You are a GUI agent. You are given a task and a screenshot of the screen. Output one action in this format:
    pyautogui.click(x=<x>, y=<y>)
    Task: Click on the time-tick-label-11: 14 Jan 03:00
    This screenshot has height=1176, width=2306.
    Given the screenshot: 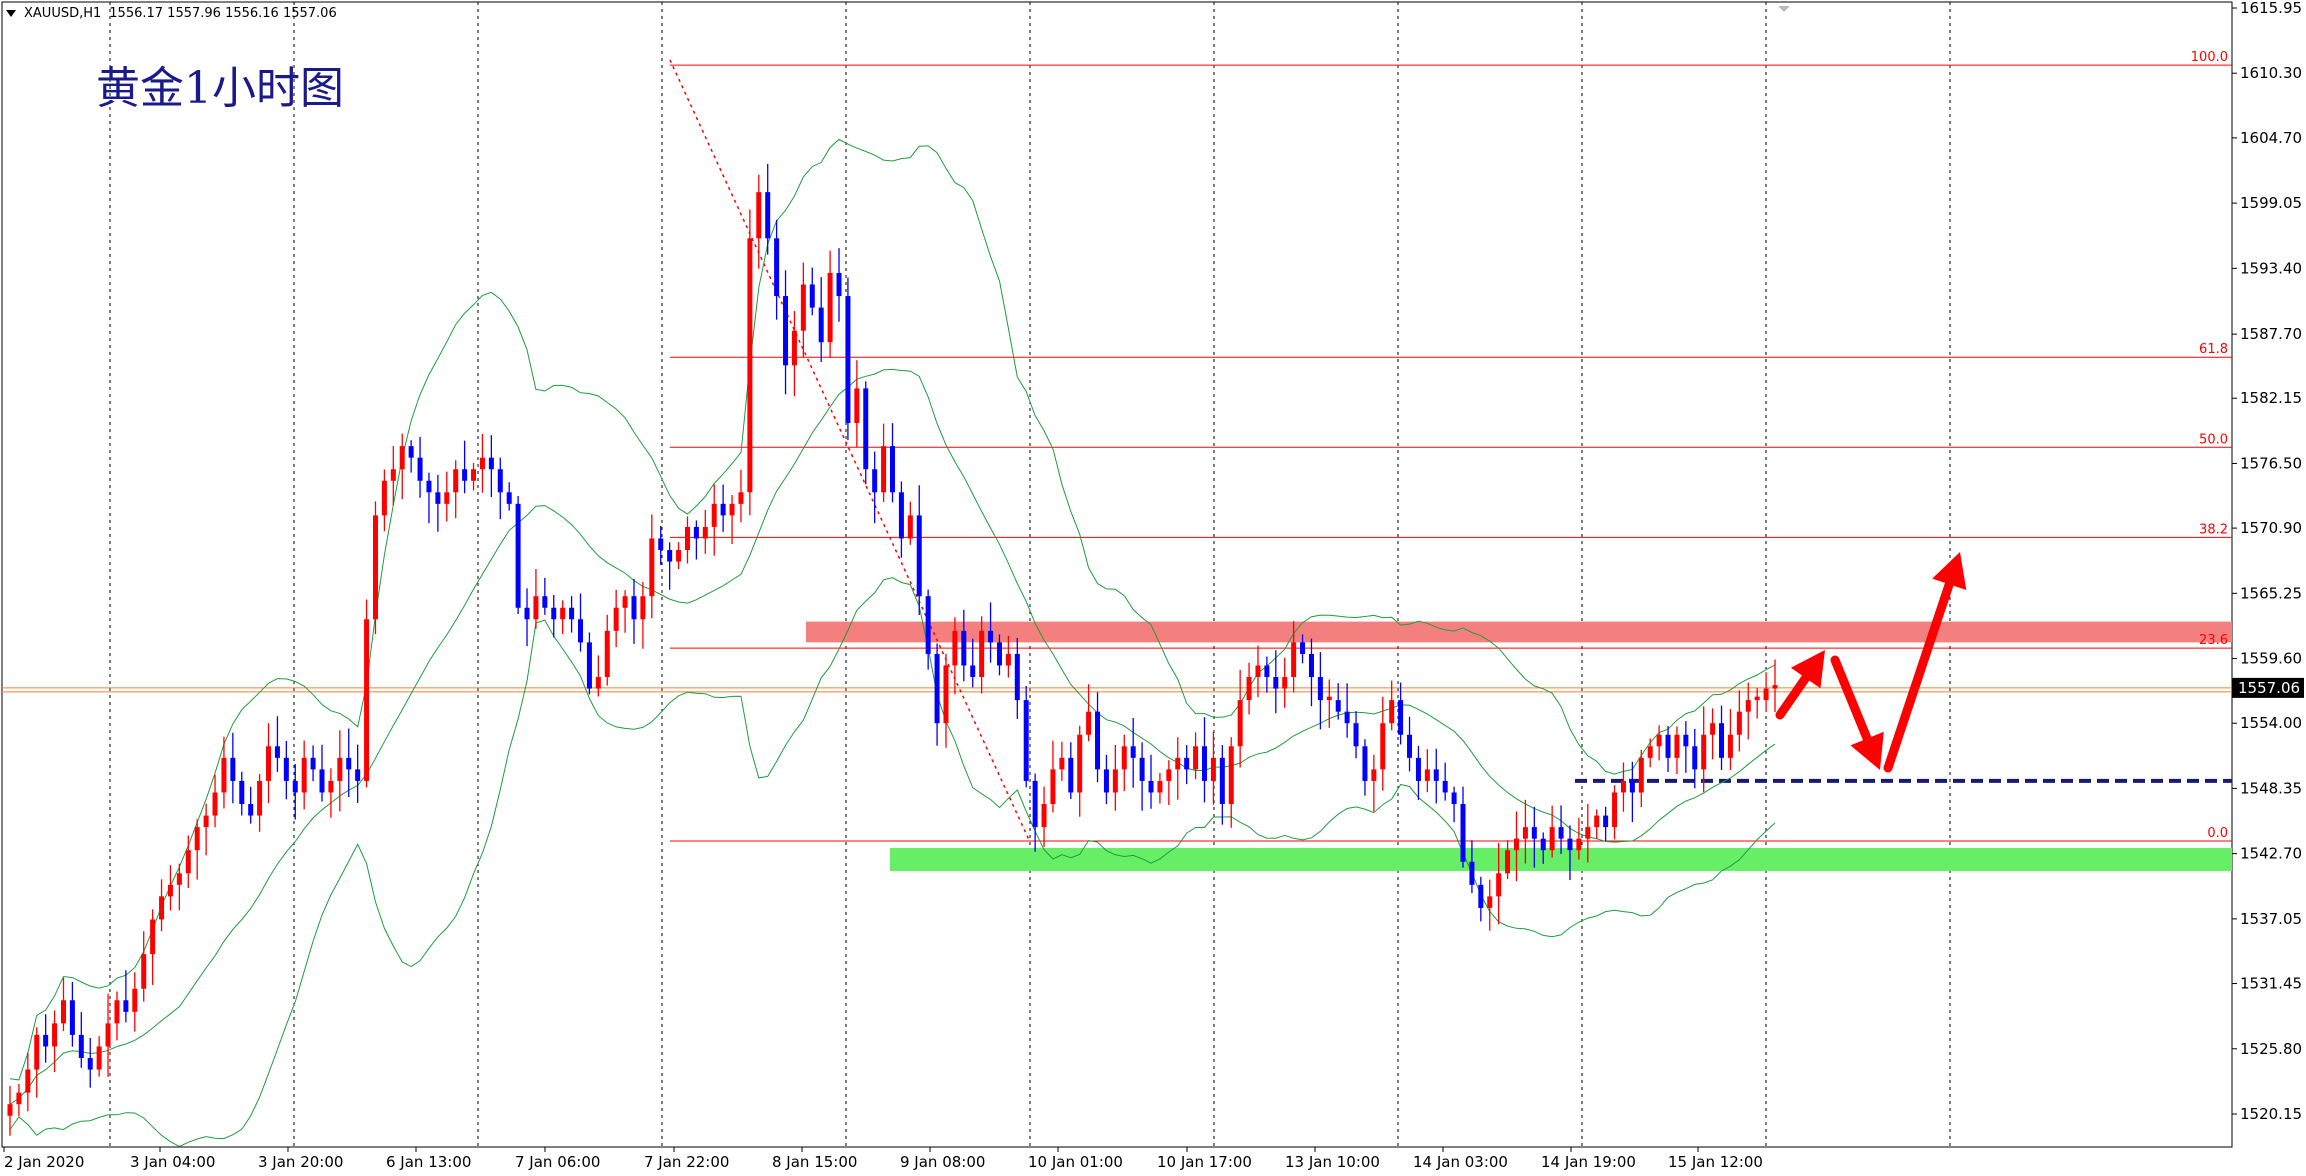 What is the action you would take?
    pyautogui.click(x=1460, y=1162)
    